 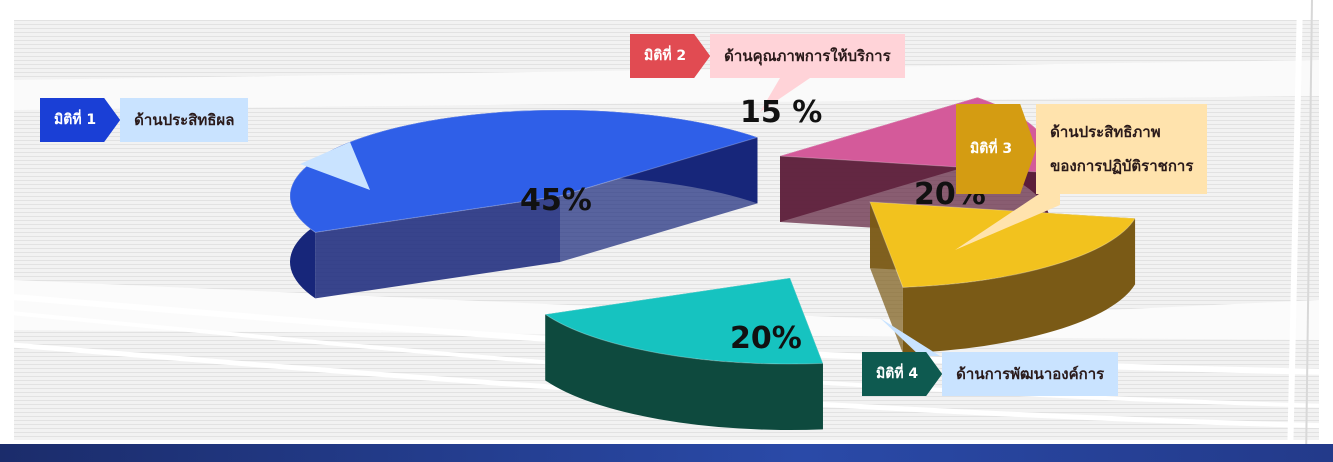 I want to click on dimension-3-text-line2: ของการปฏิบัติราชการ, so click(x=1122, y=166).